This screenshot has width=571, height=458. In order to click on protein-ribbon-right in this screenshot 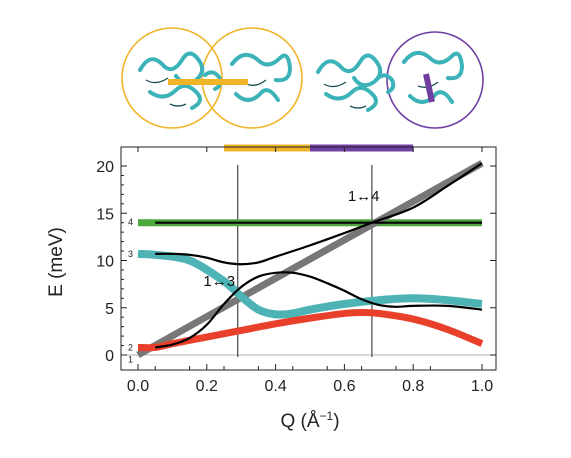, I will do `click(390, 81)`.